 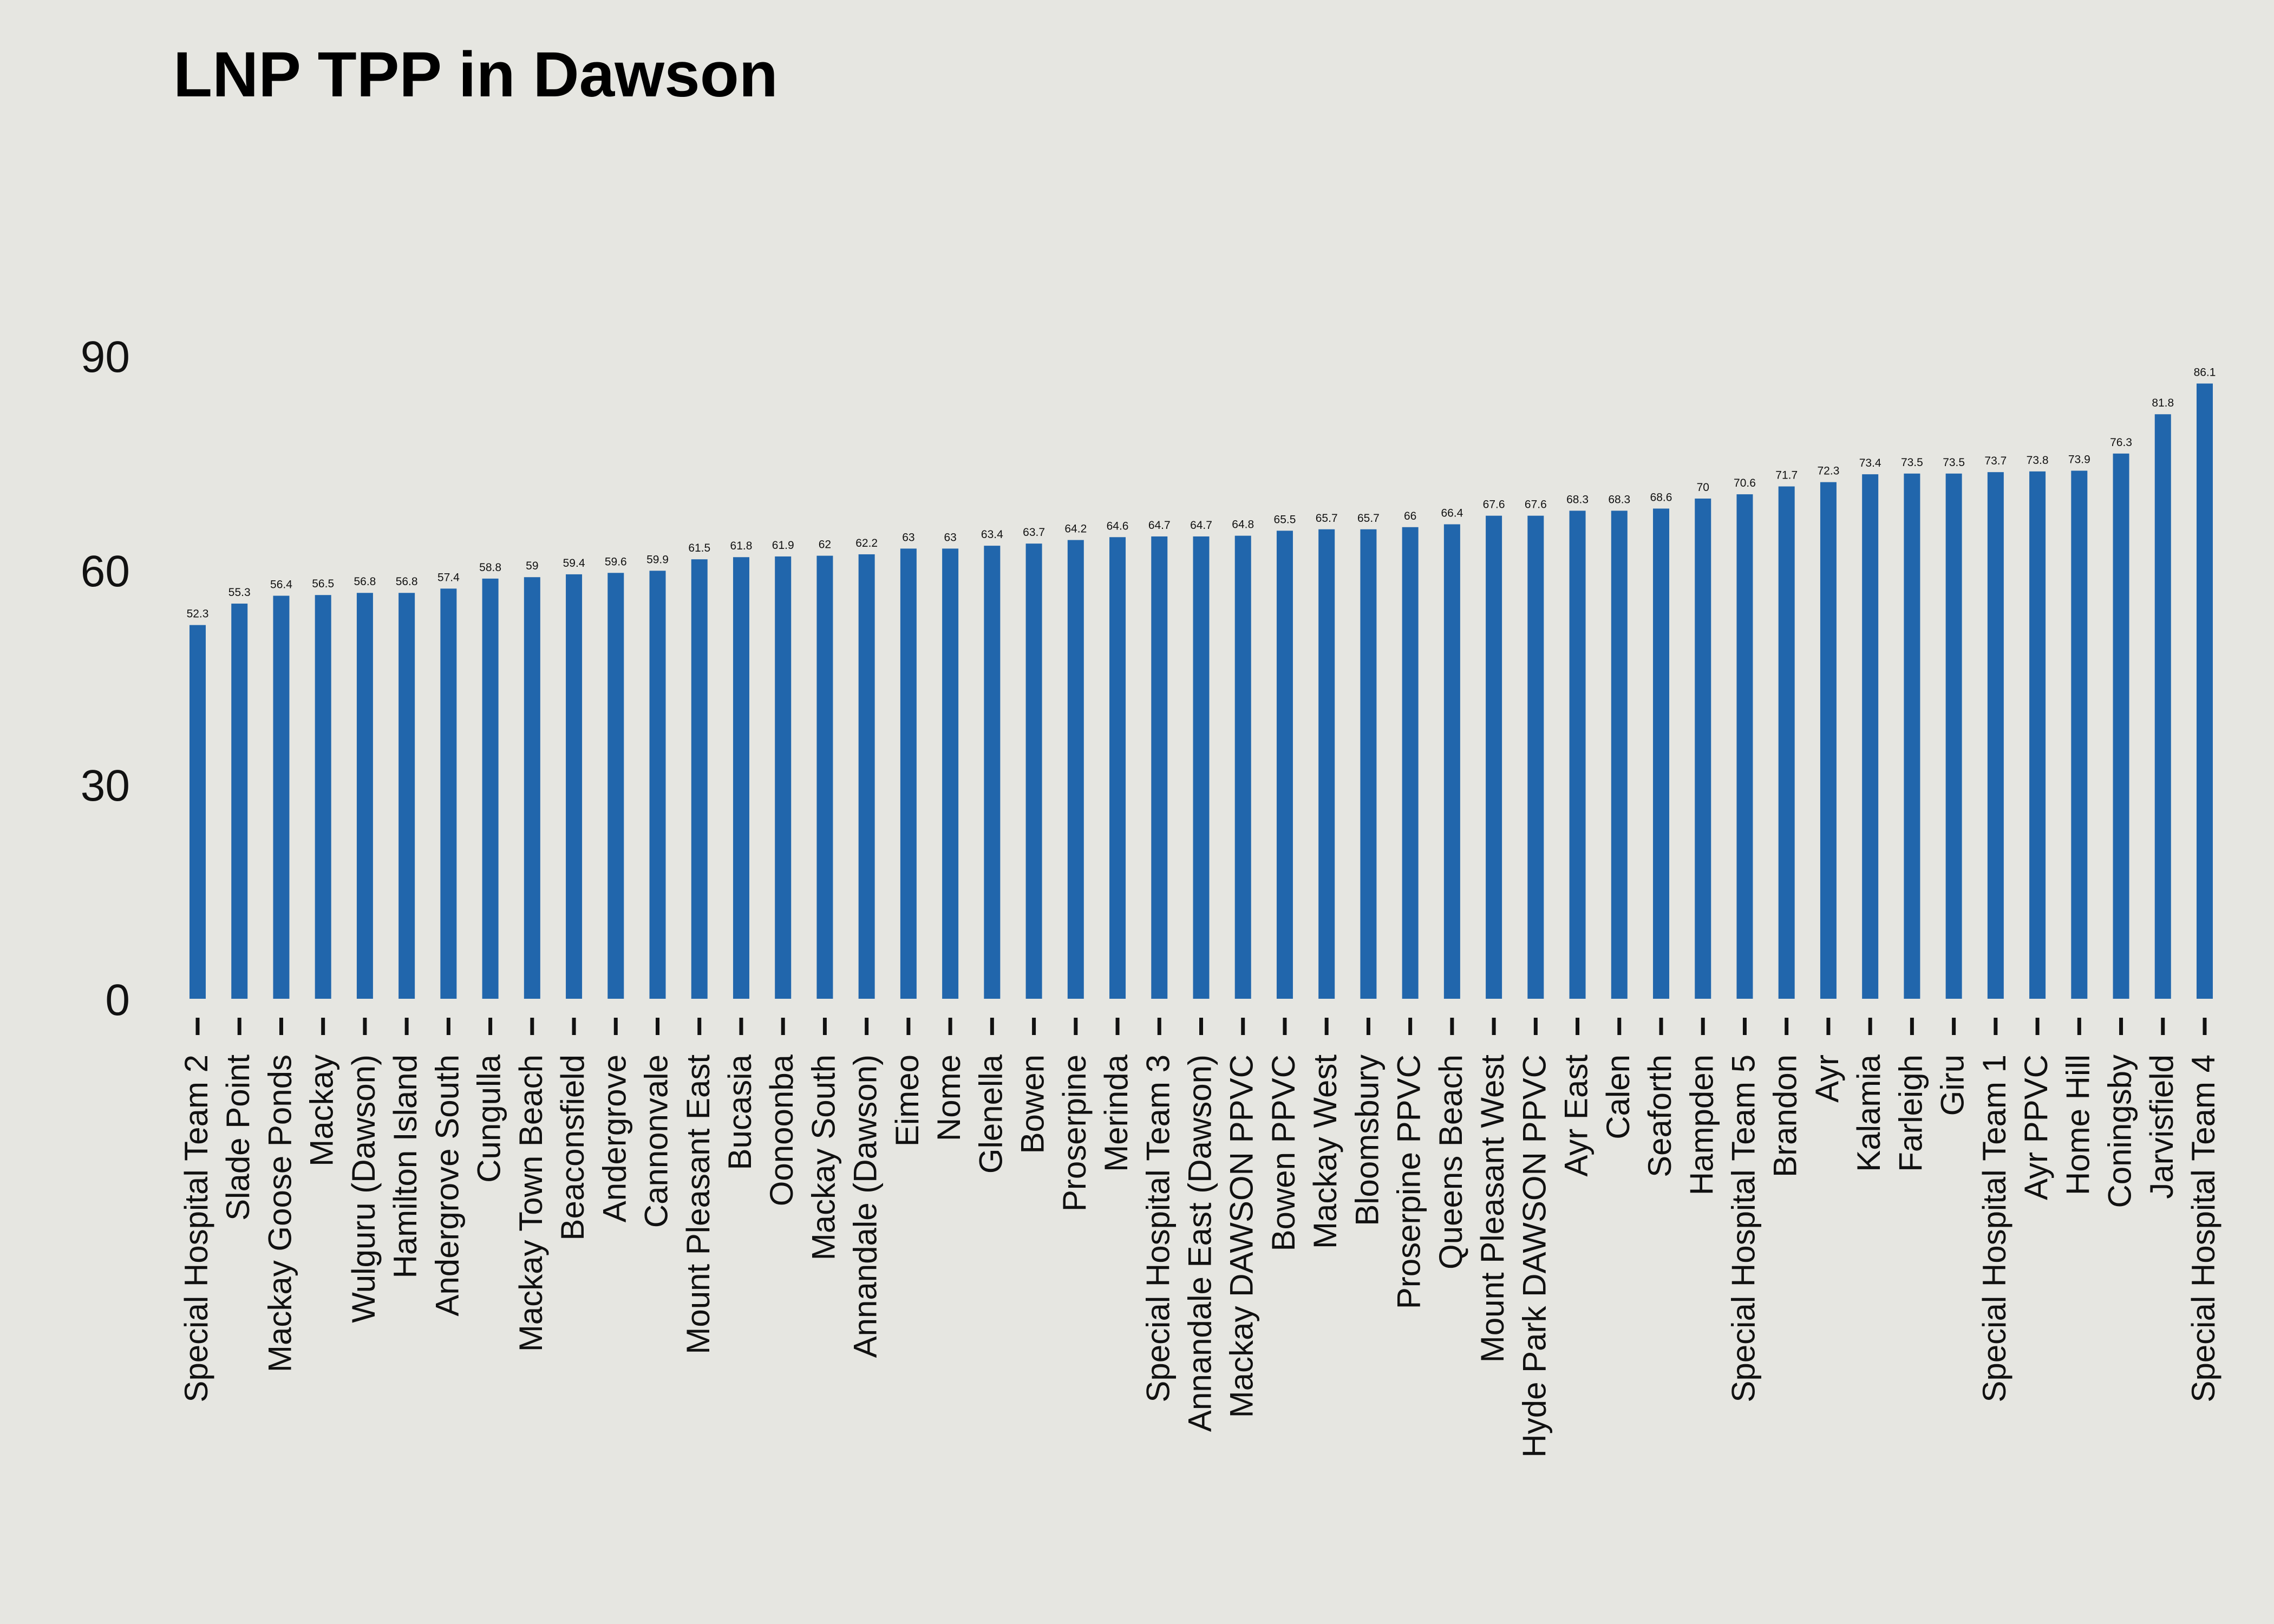 I want to click on x-category-label: Annandale East (Dawson), so click(x=1200, y=1243).